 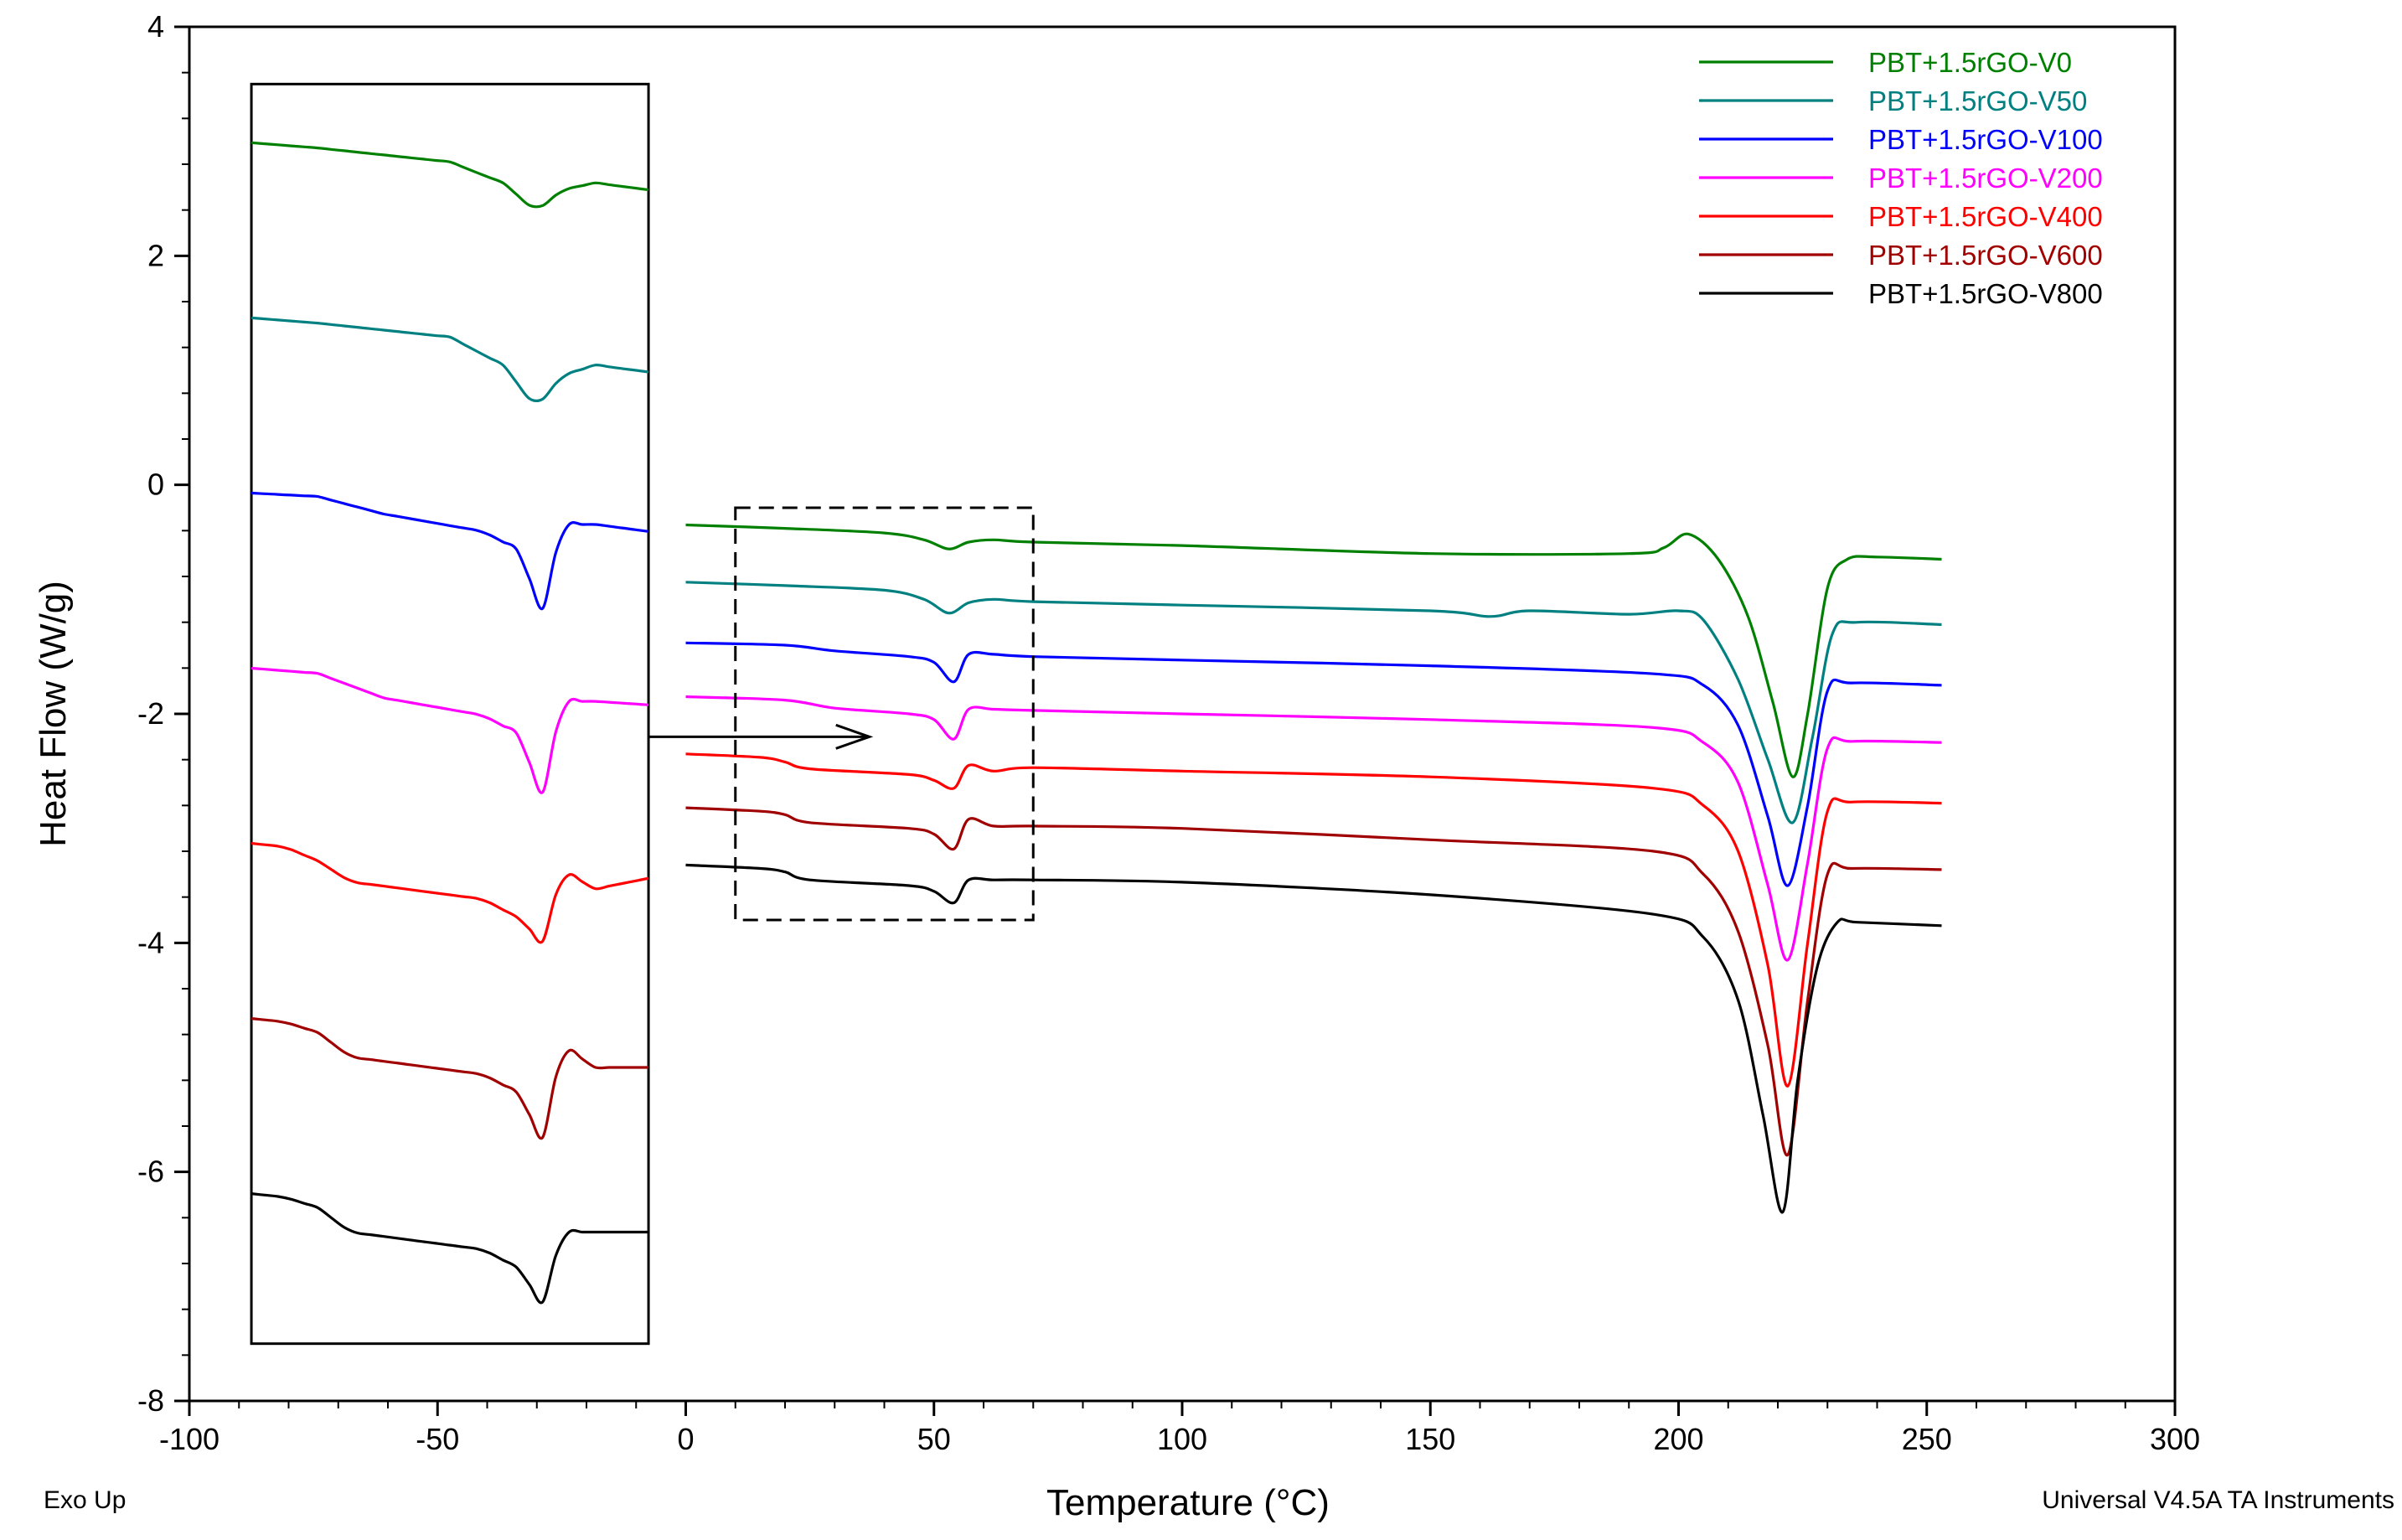 I want to click on exo-up-label: Exo Up, so click(x=85, y=1500).